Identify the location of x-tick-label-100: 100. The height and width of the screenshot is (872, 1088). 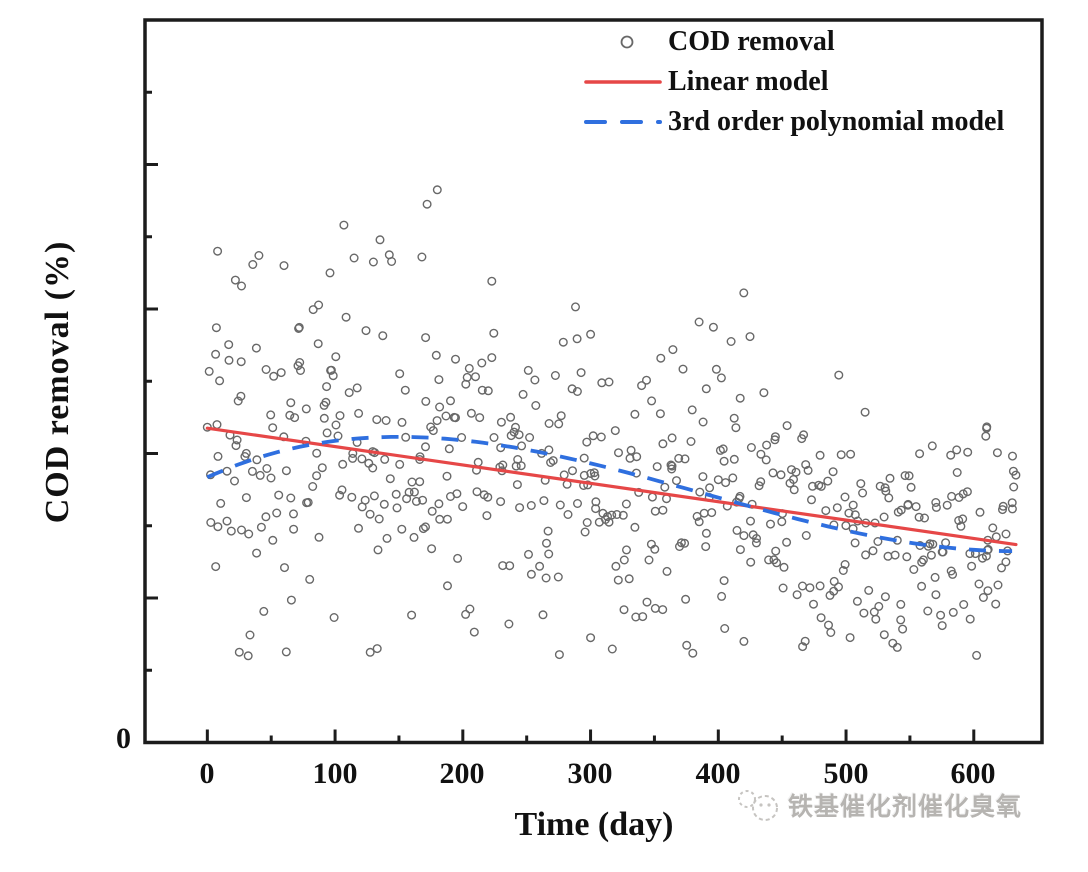
(335, 773).